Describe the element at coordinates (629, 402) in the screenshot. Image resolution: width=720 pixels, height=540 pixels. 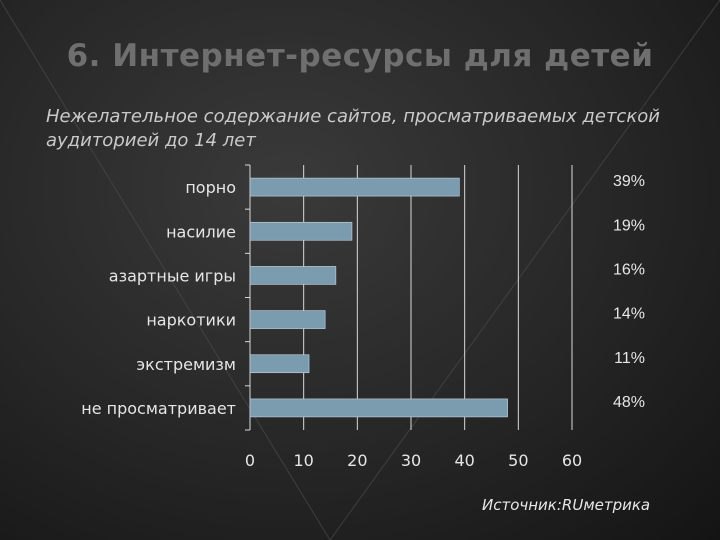
I see `data-label: 48%` at that location.